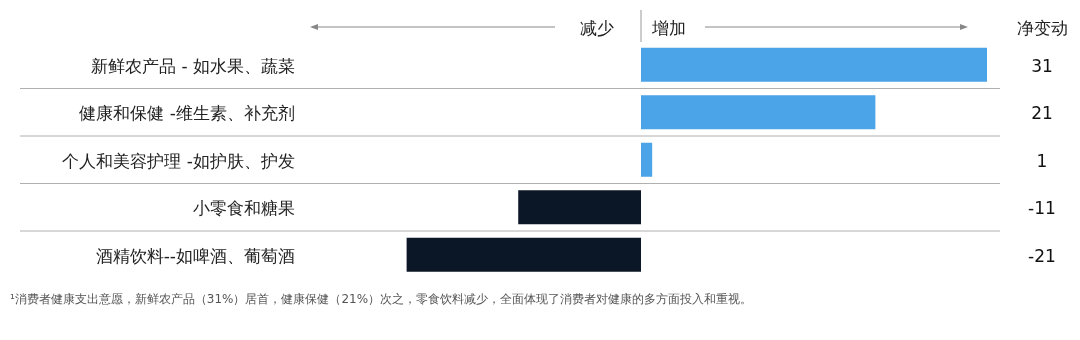  What do you see at coordinates (381, 299) in the screenshot?
I see `text: ¹消费者健康支出意愿，新鲜农产品（31%）居首，健康保健（21%）次之，零食饮料减少，全面体现了消费者对健康的多方面投入和重视。` at bounding box center [381, 299].